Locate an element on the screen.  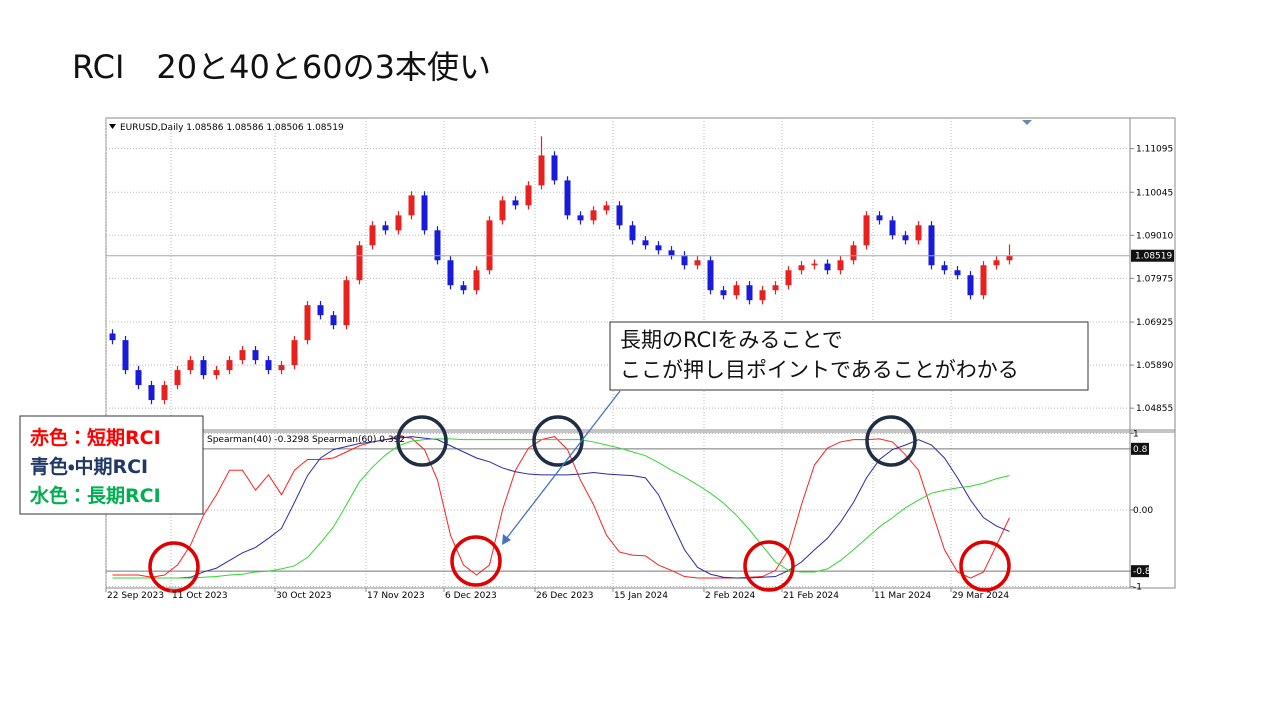
callout-line: 長期のRCIをみることで is located at coordinates (731, 340).